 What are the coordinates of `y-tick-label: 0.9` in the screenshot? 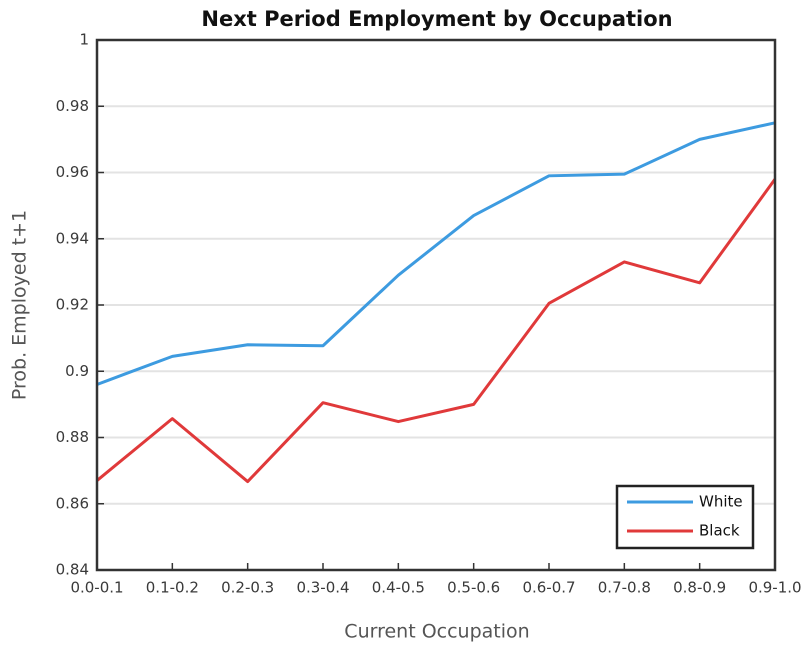 It's located at (77, 371).